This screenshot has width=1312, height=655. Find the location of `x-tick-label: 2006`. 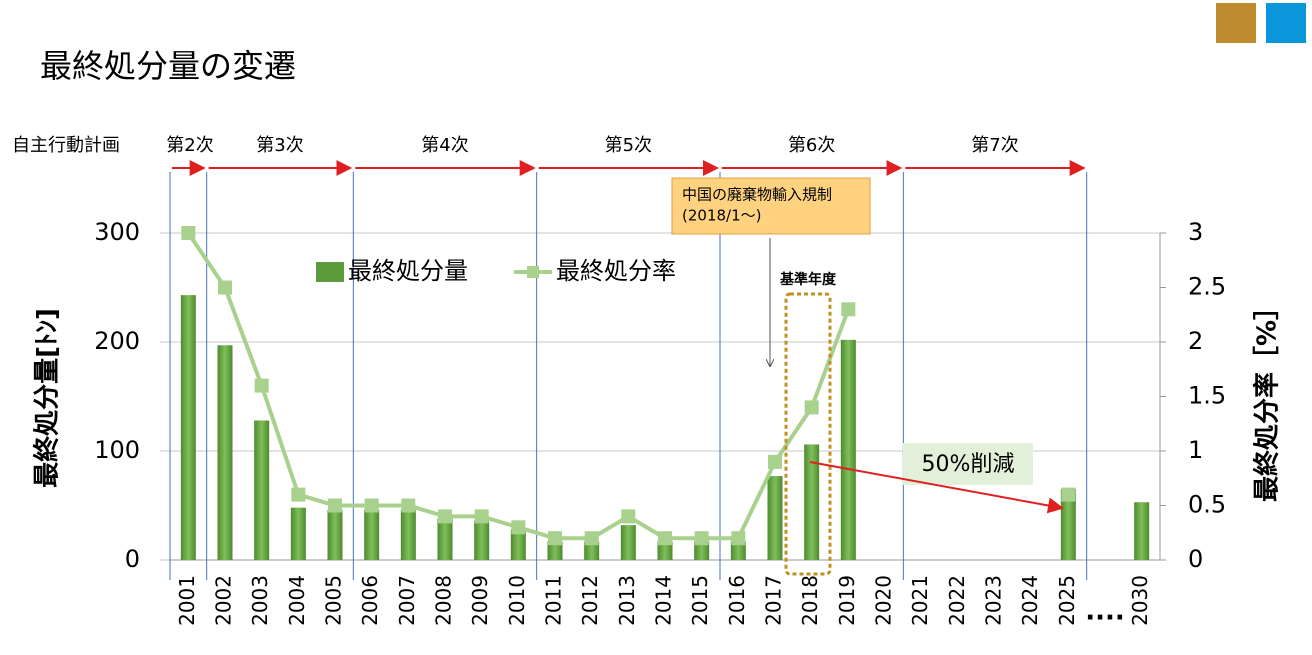

x-tick-label: 2006 is located at coordinates (370, 600).